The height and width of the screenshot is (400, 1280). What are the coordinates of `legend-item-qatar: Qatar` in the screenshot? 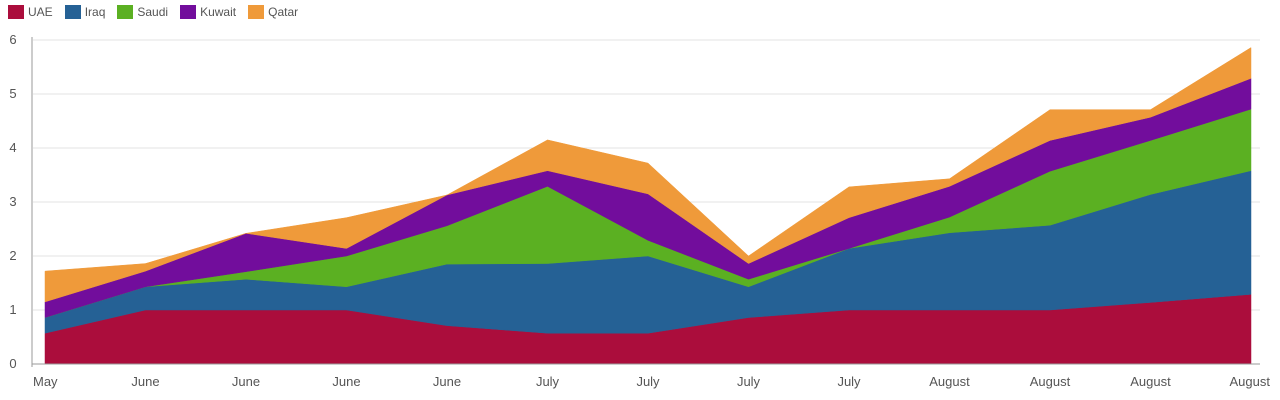 It's located at (273, 12).